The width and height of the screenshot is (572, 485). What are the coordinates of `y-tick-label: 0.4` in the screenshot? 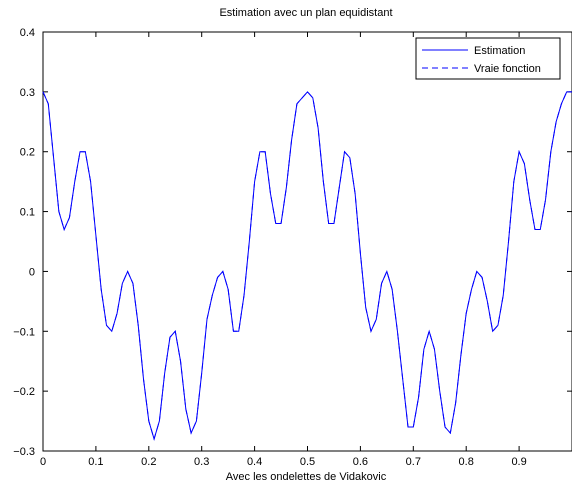 It's located at (27, 33).